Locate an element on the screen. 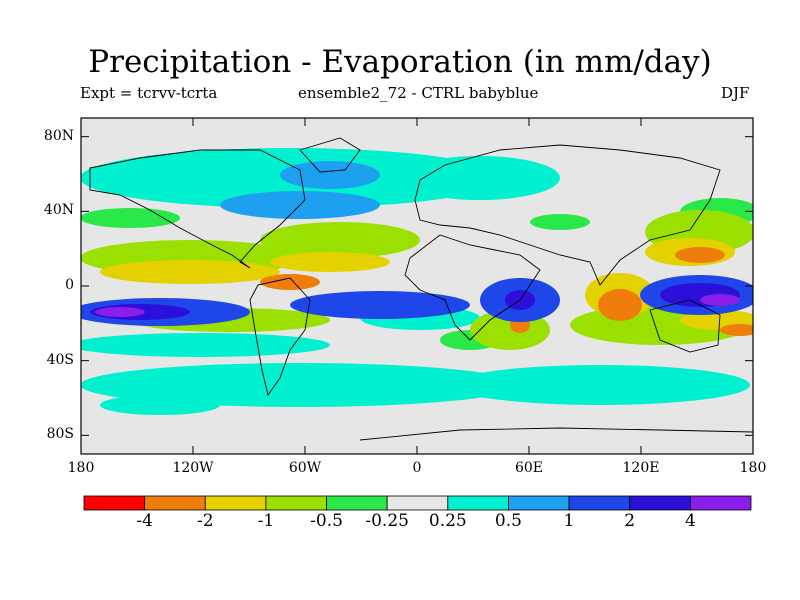 The image size is (800, 600). colorbar-label: -0.25 is located at coordinates (387, 521).